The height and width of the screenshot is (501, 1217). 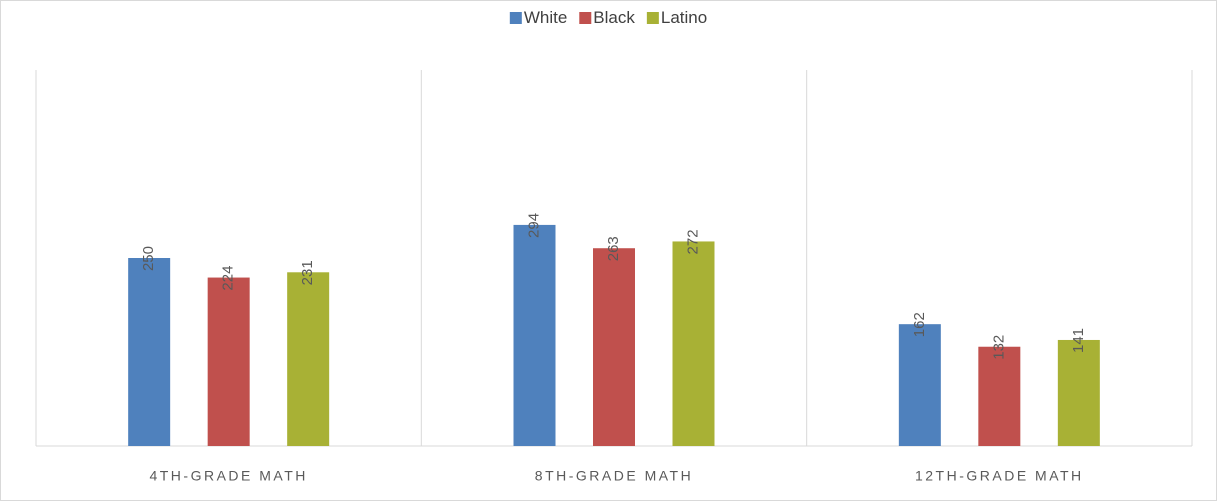 What do you see at coordinates (228, 278) in the screenshot?
I see `data-label: 224` at bounding box center [228, 278].